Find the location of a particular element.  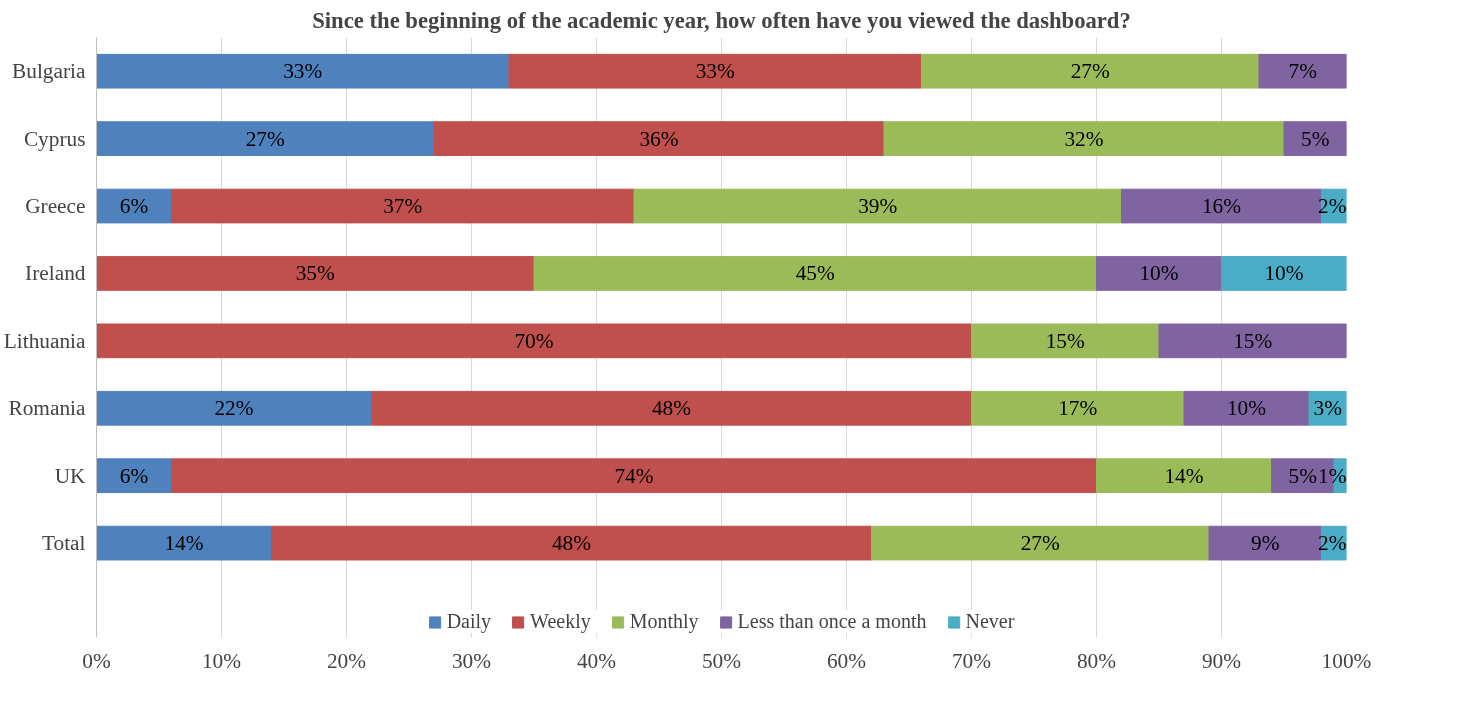

x-tick-label: 40% is located at coordinates (596, 660).